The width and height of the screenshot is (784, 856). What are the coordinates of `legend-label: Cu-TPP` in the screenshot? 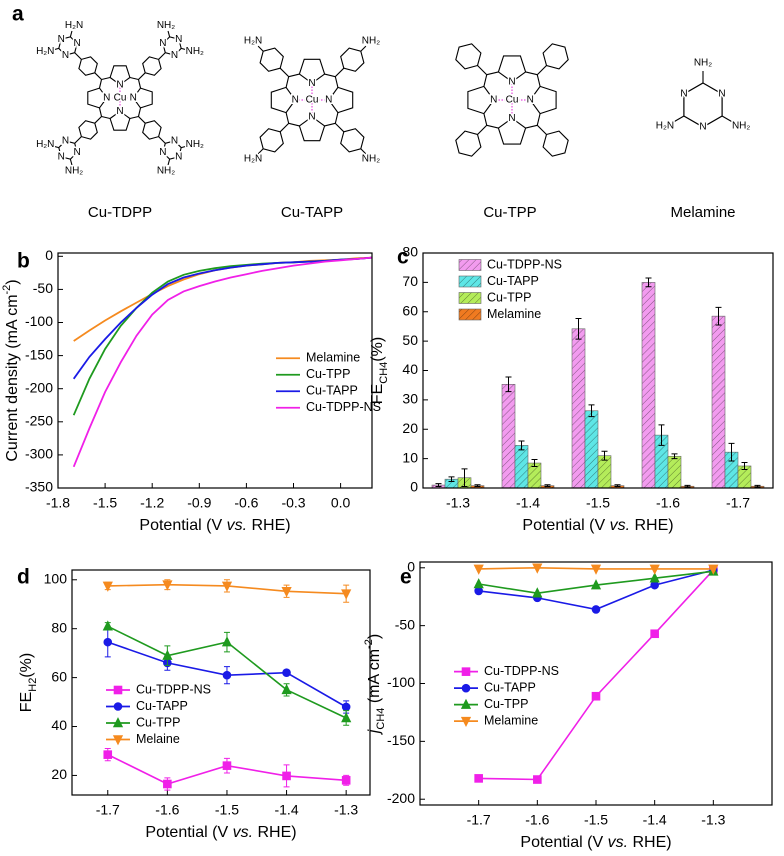 It's located at (158, 722).